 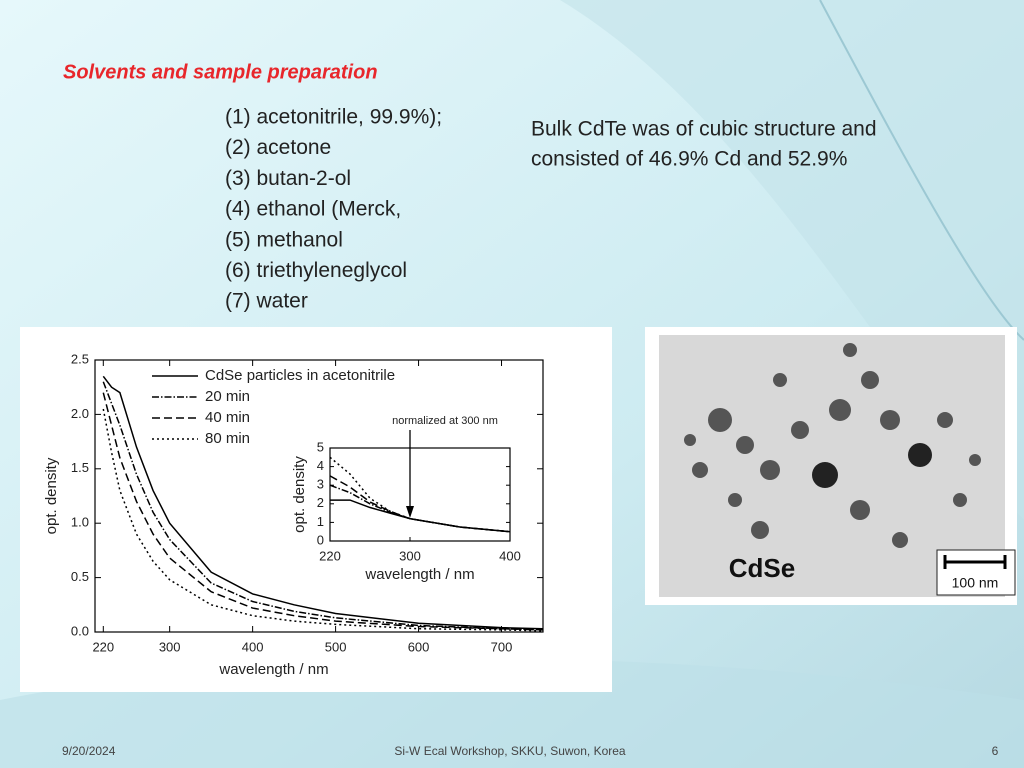 I want to click on y-tick-label: 4, so click(x=320, y=465).